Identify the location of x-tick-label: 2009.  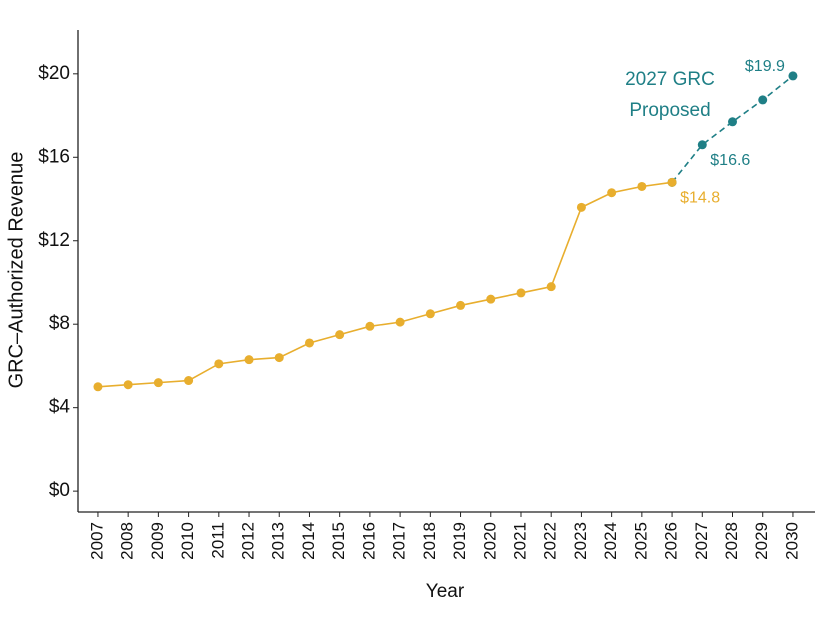
(157, 541).